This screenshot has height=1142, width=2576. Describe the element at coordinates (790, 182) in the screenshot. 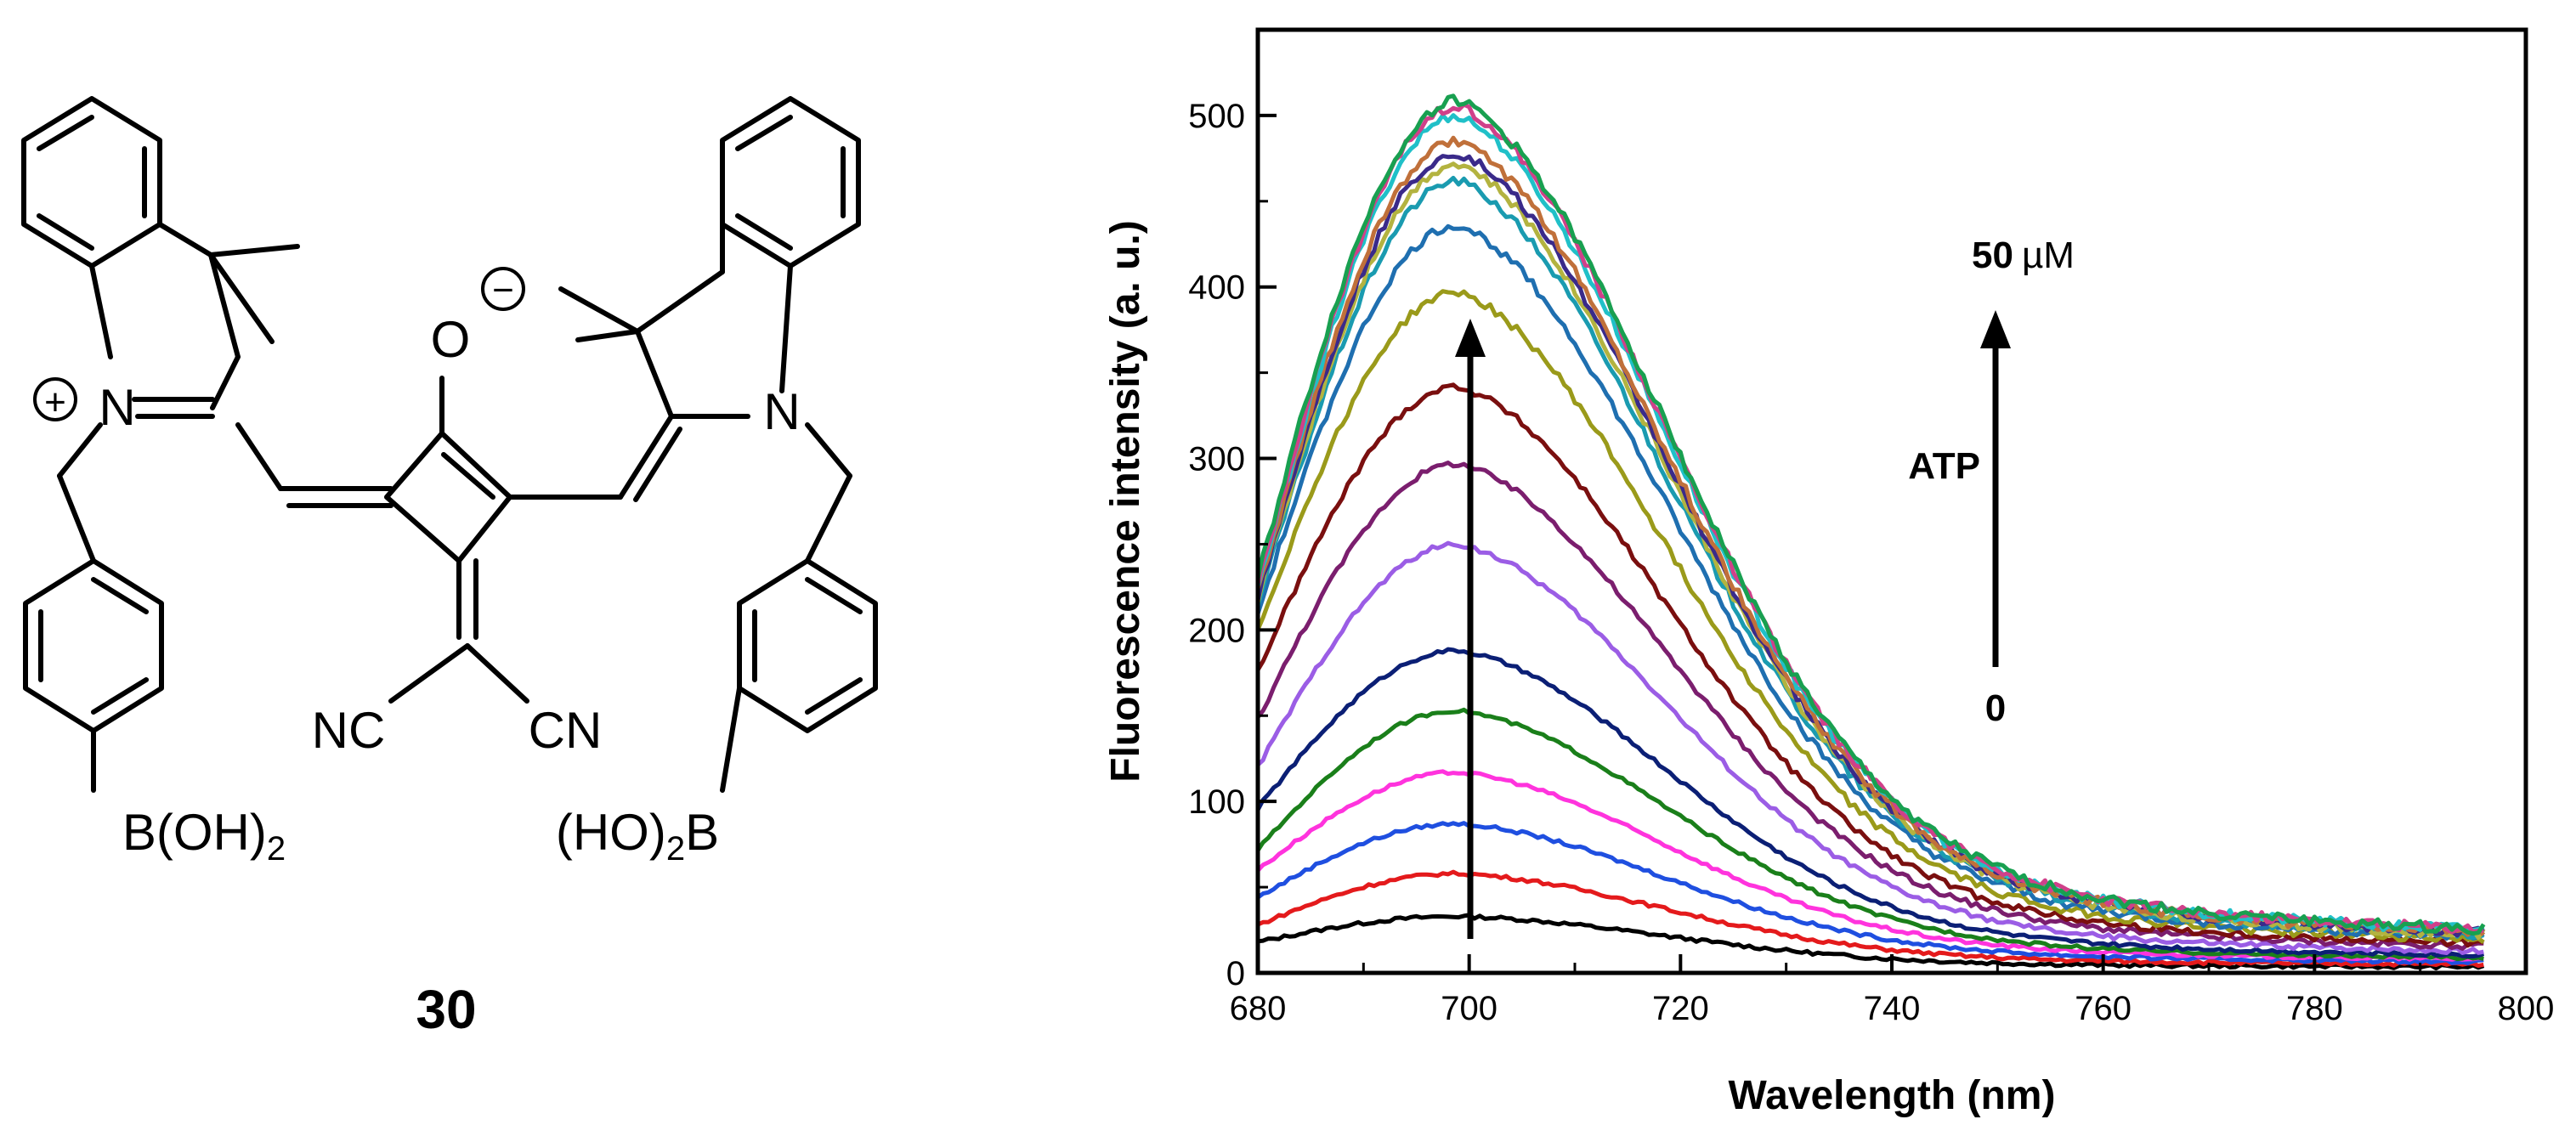

I see `right-benzene-ring` at that location.